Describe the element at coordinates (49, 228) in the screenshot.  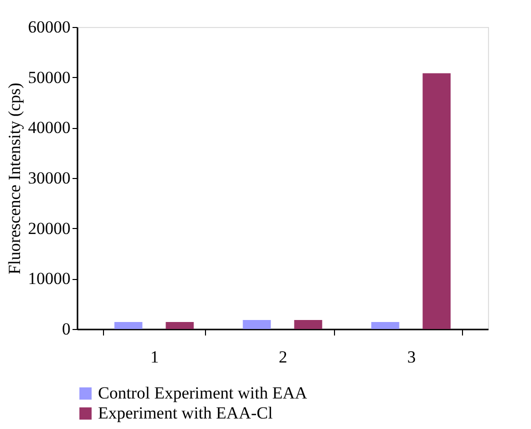
I see `y-tick-label: 20000` at that location.